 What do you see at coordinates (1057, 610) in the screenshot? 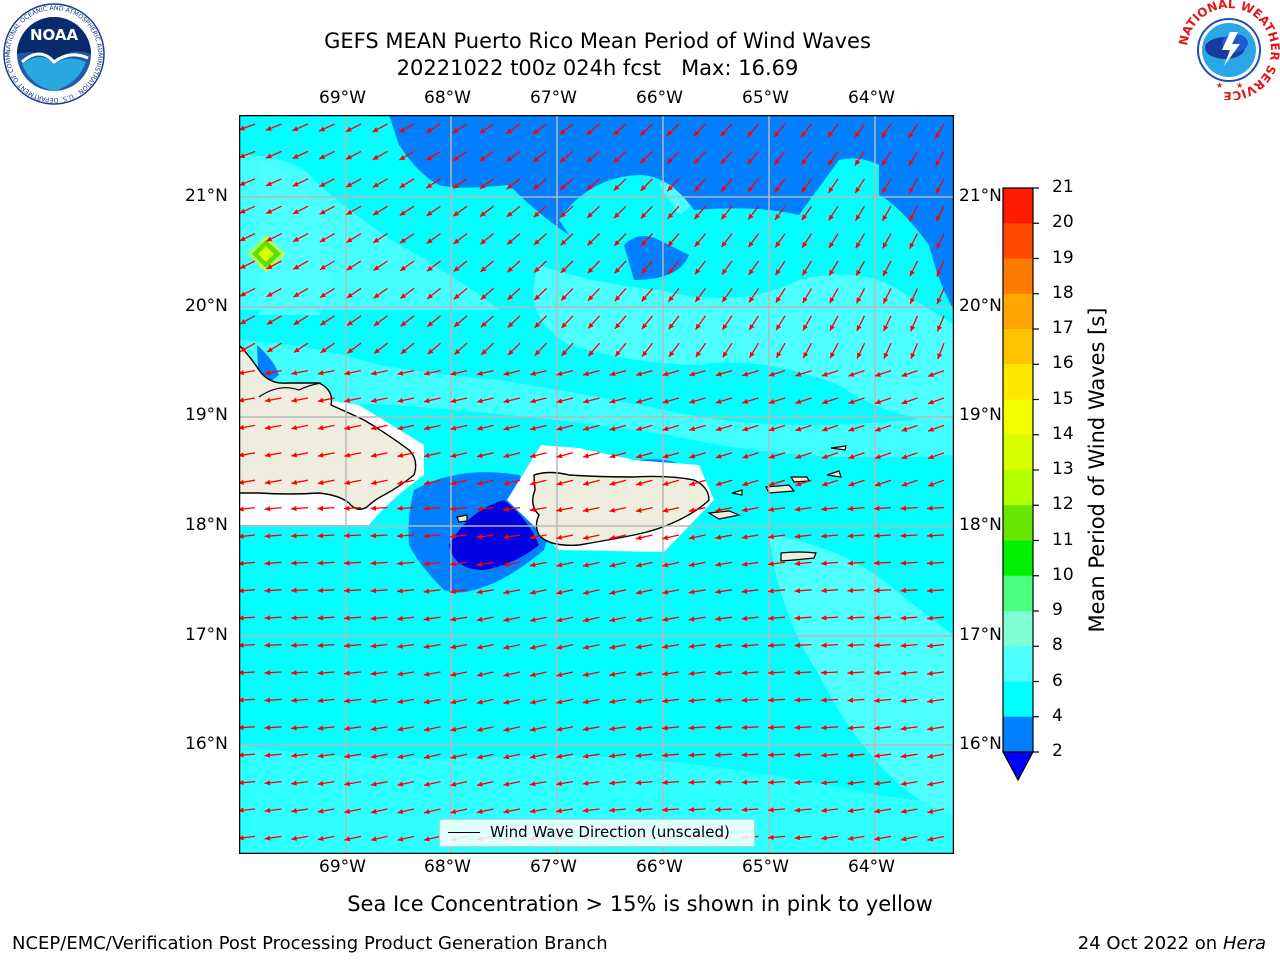
I see `colorbar-tick-label: 9` at bounding box center [1057, 610].